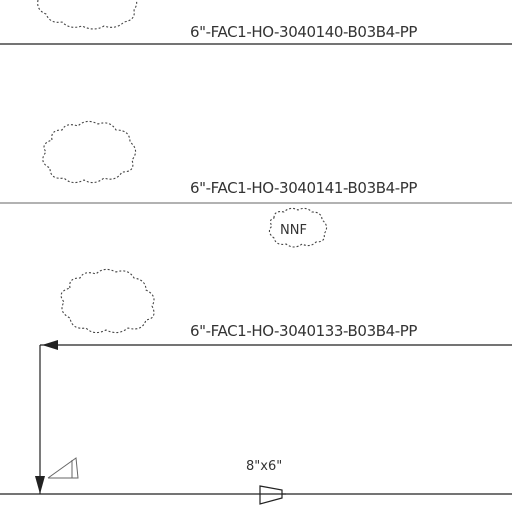  I want to click on flow-arrow-left, so click(50, 345).